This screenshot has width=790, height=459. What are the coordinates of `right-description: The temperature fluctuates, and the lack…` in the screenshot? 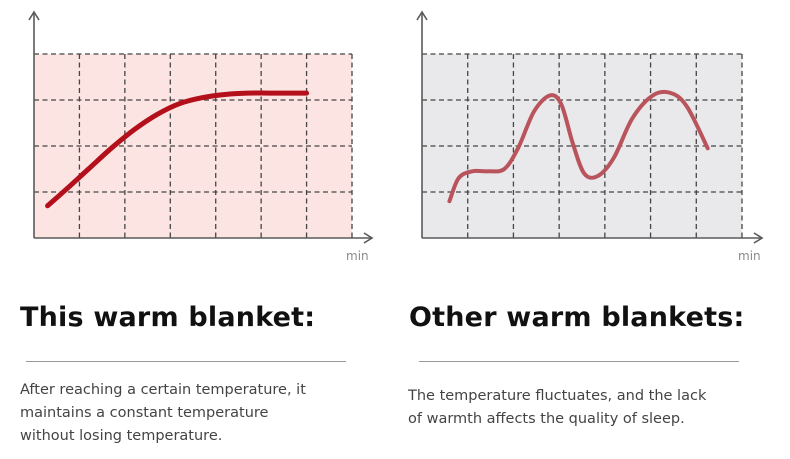 It's located at (557, 408).